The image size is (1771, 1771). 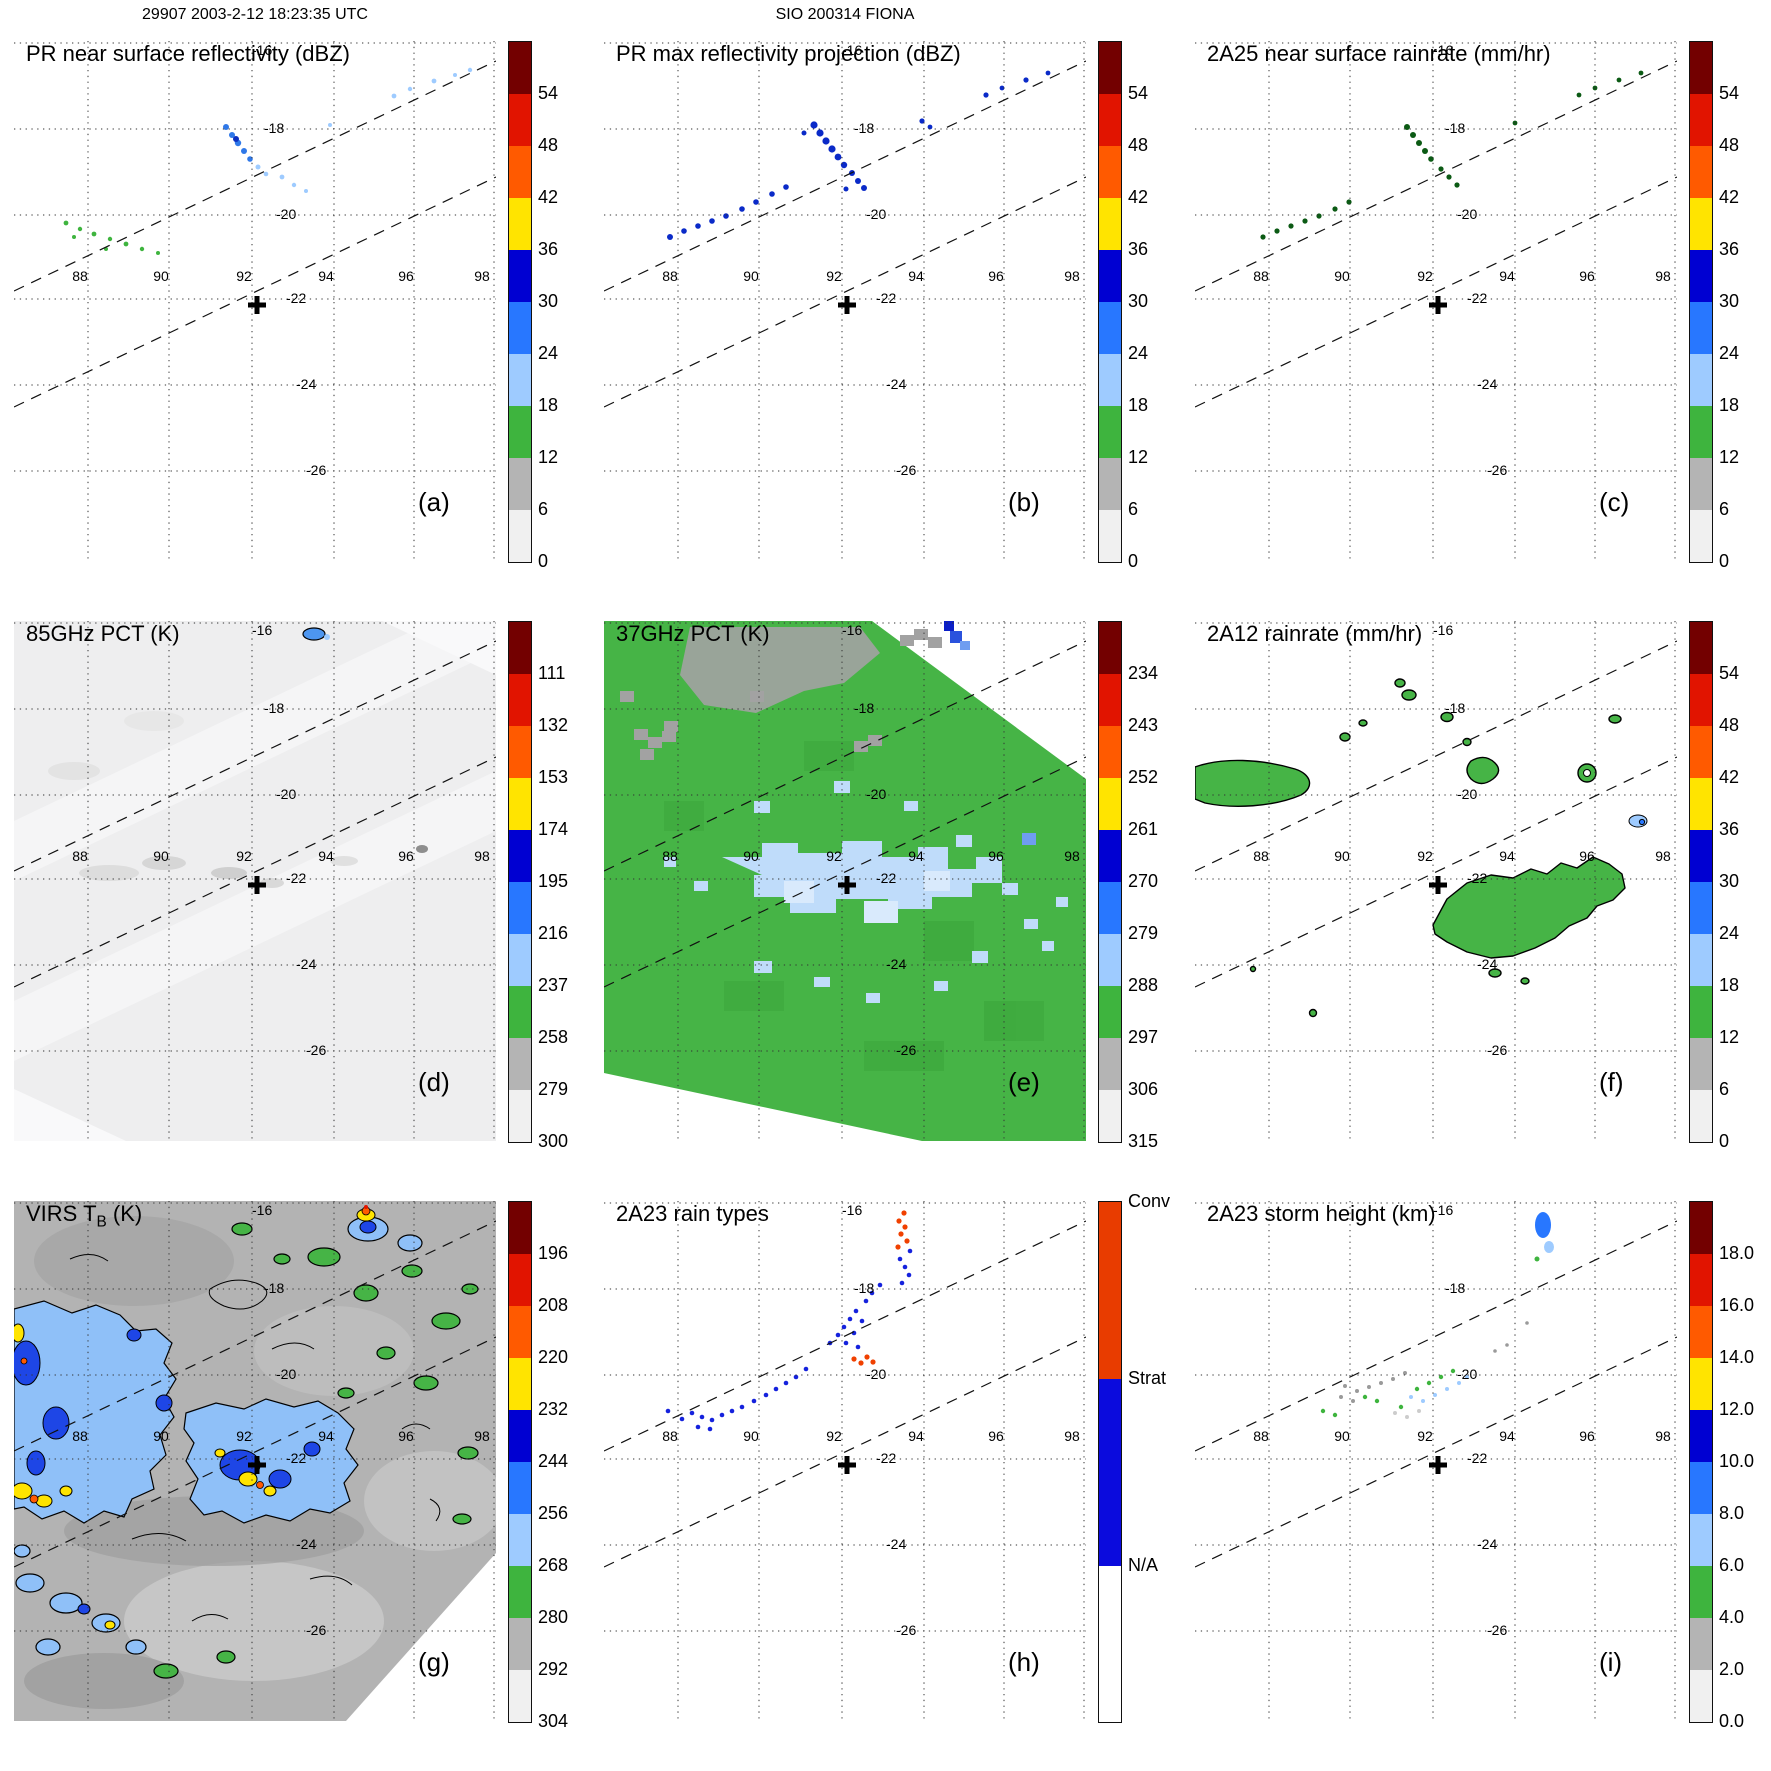 What do you see at coordinates (1611, 1662) in the screenshot?
I see `panel-letter: (i)` at bounding box center [1611, 1662].